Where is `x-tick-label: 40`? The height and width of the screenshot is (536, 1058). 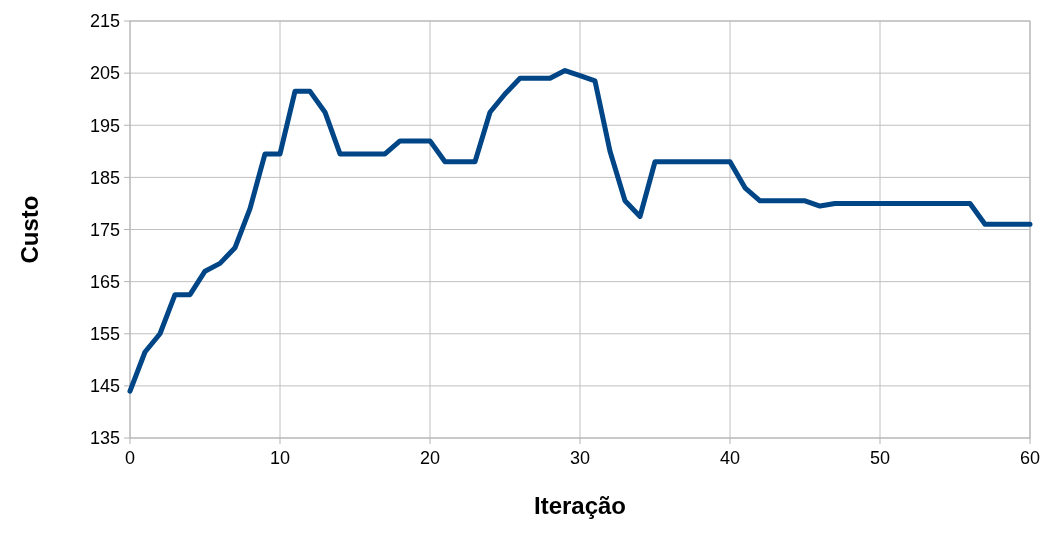 x-tick-label: 40 is located at coordinates (730, 458).